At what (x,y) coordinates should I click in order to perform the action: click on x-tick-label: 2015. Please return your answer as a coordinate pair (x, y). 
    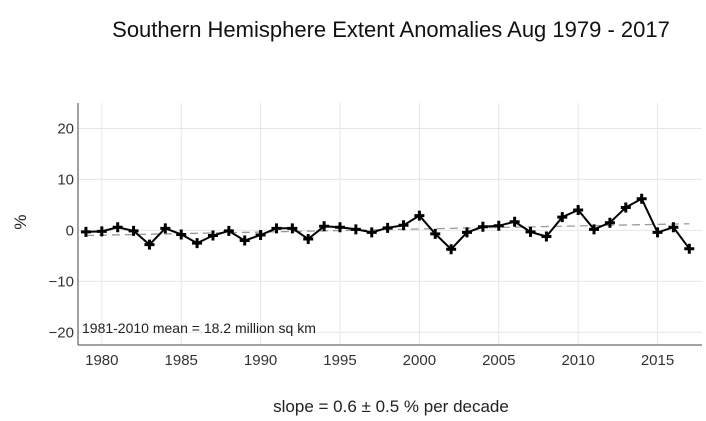
    Looking at the image, I should click on (657, 360).